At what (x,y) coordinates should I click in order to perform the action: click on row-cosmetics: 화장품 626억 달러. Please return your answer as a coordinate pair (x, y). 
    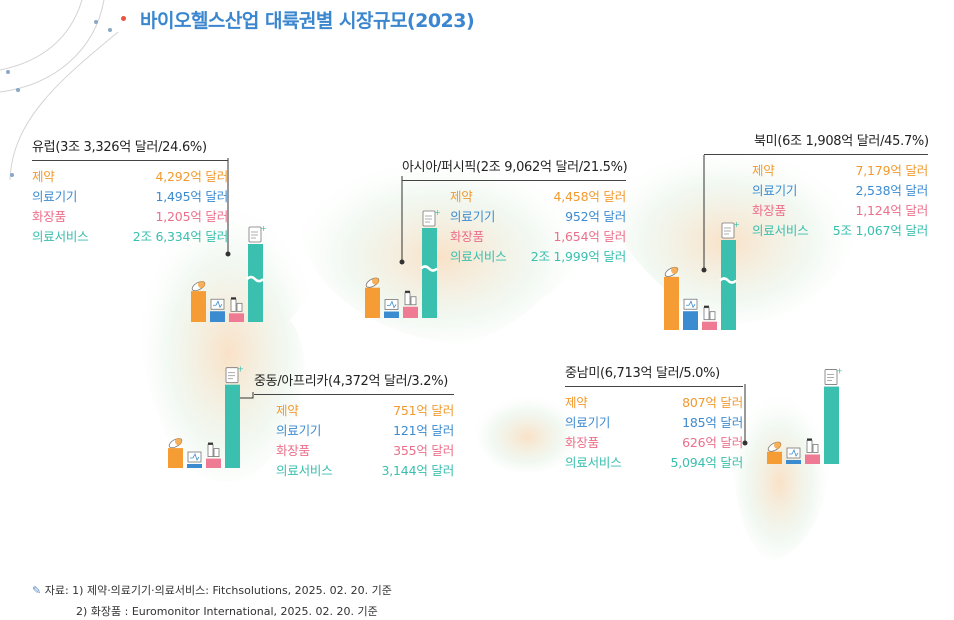
    Looking at the image, I should click on (654, 442).